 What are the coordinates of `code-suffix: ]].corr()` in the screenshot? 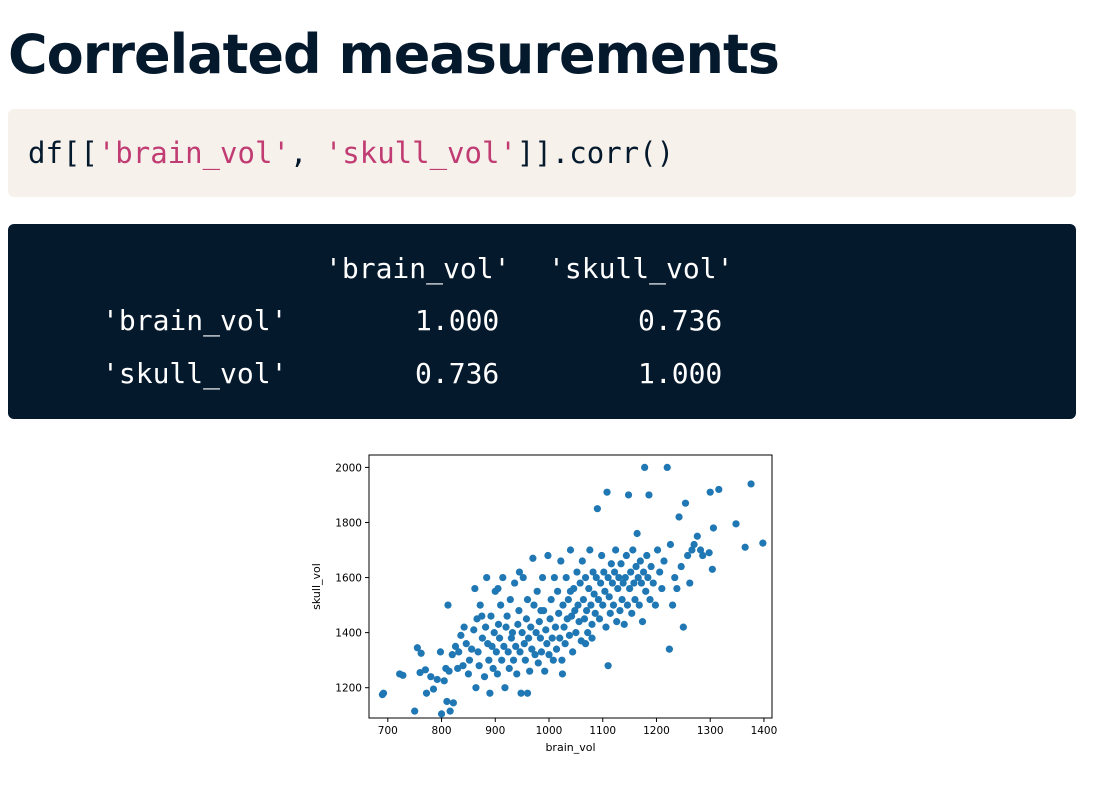 It's located at (595, 153).